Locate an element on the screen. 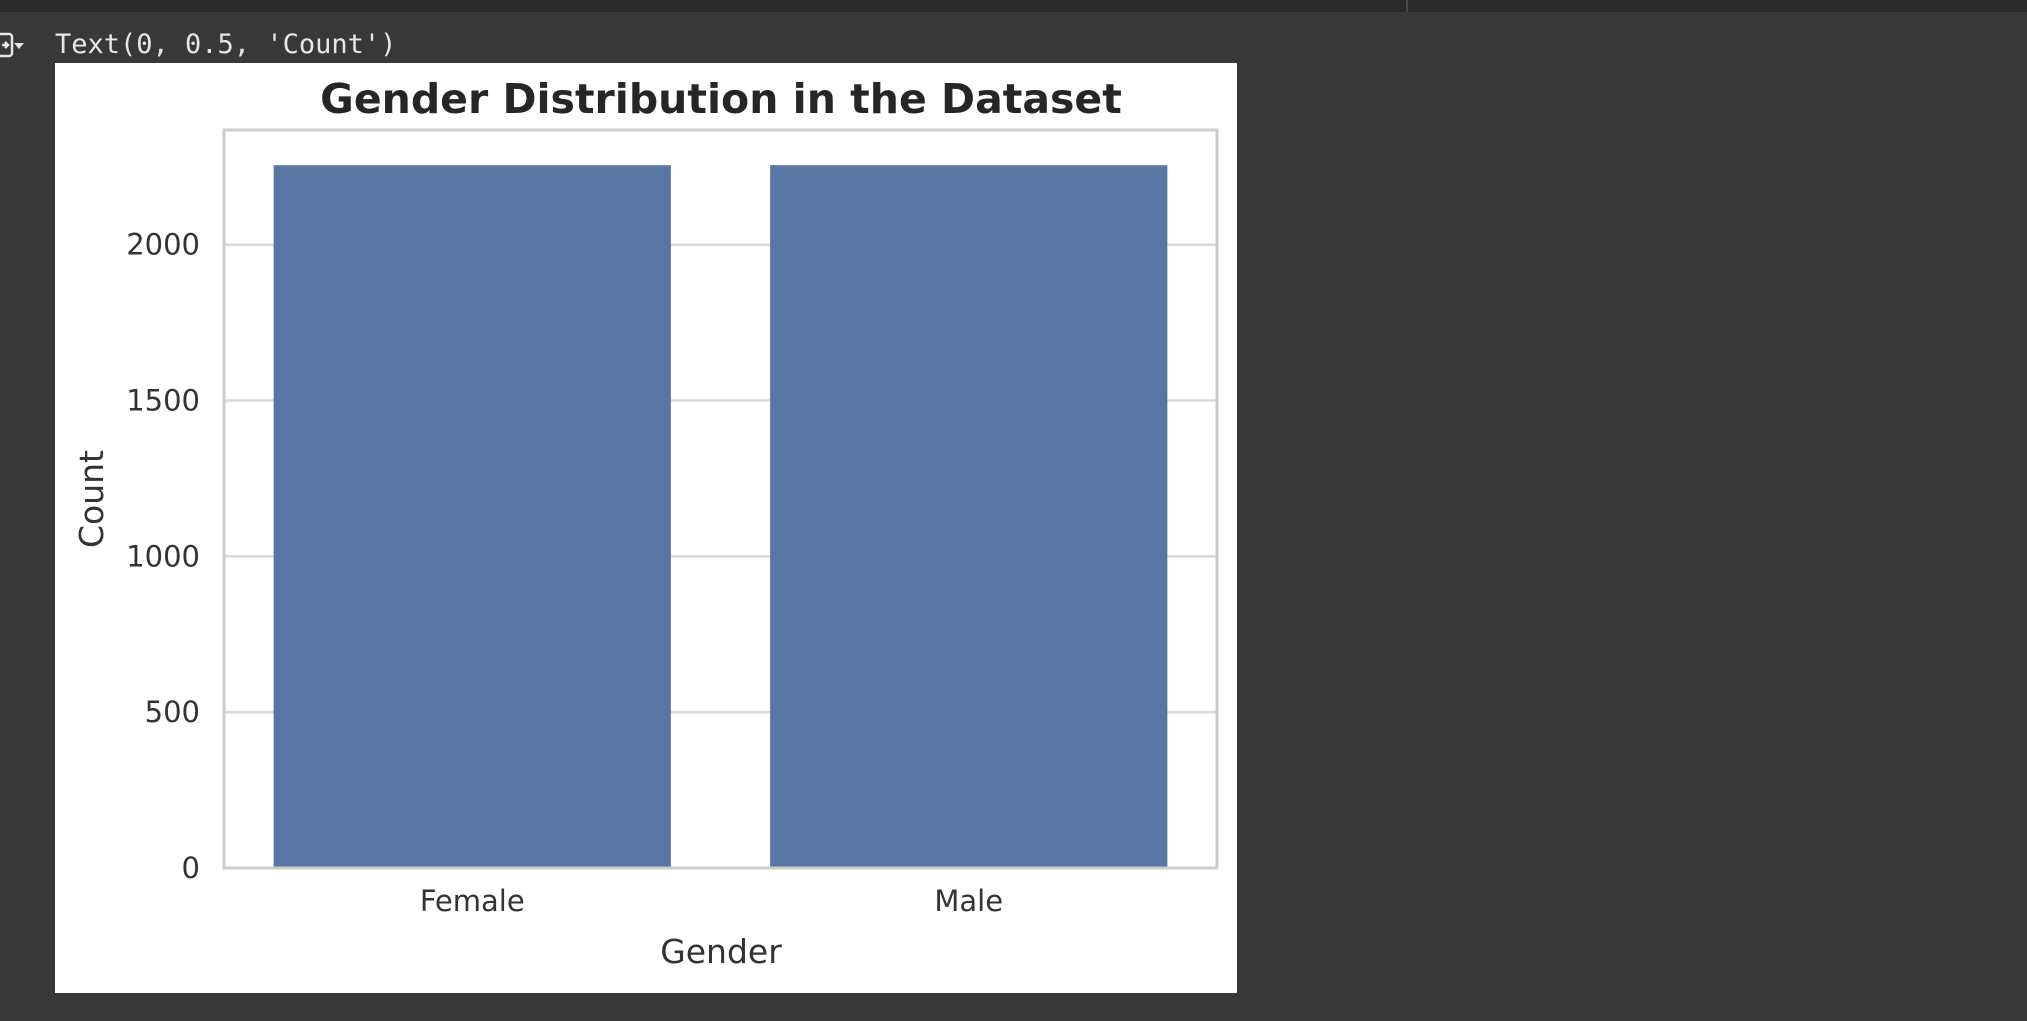 Image resolution: width=2027 pixels, height=1021 pixels. x-tick-label: Female is located at coordinates (472, 901).